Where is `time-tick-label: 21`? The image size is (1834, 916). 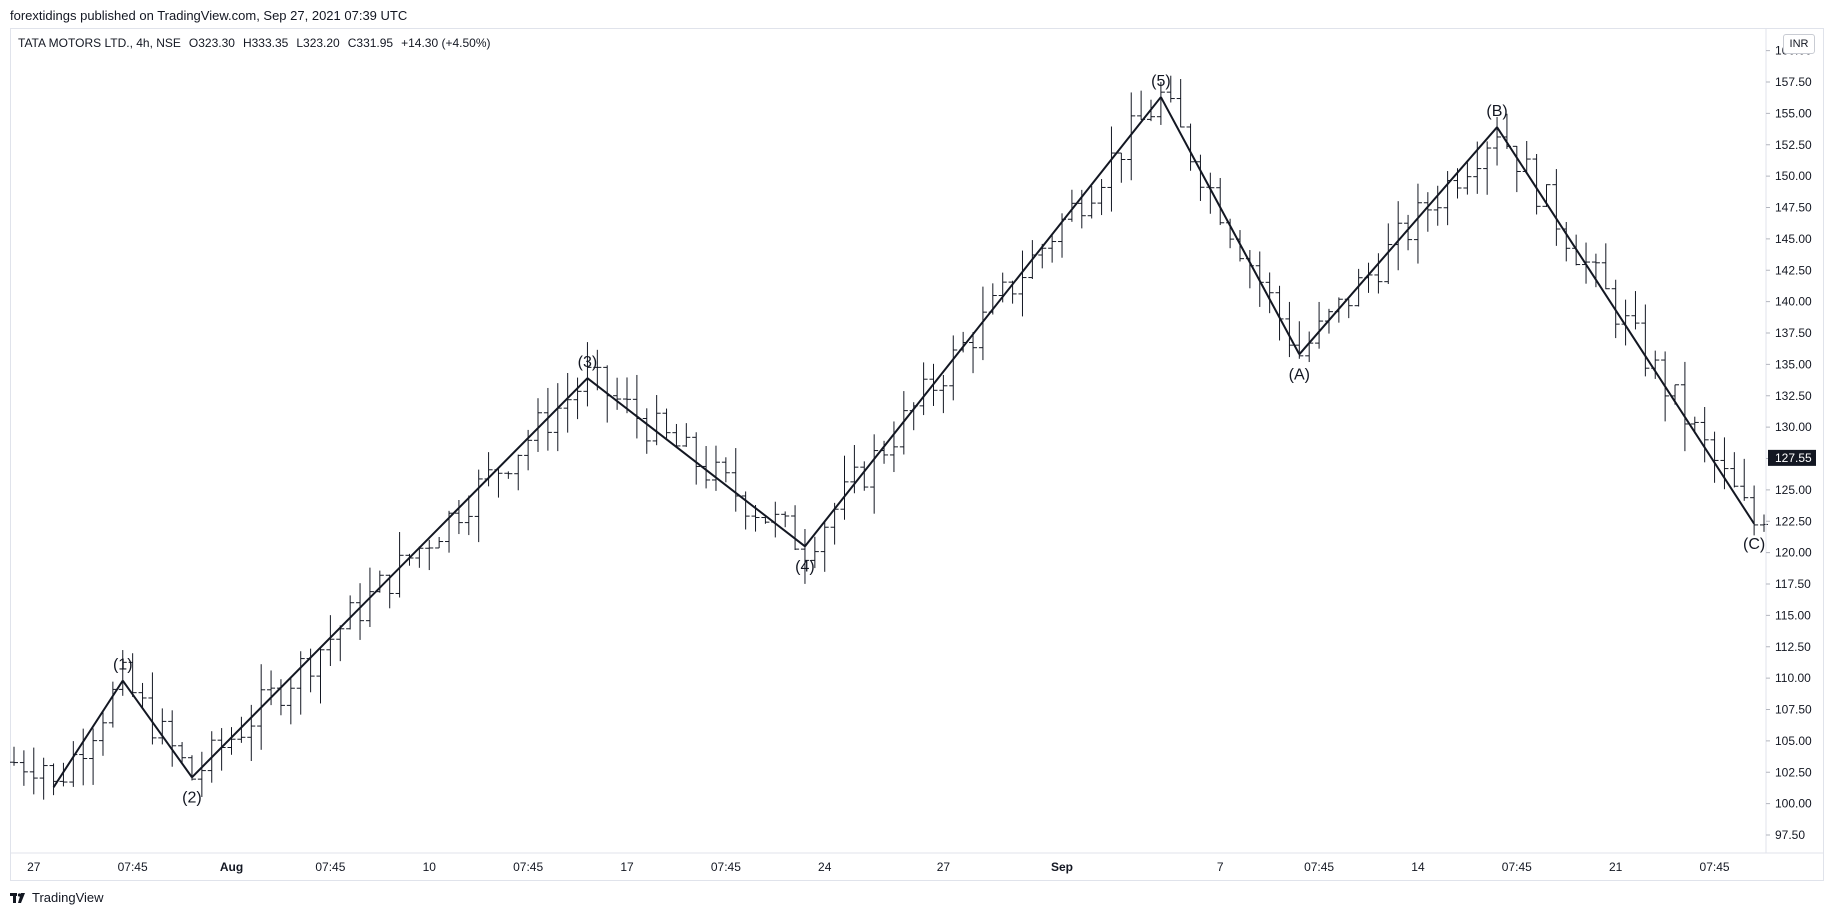 time-tick-label: 21 is located at coordinates (1616, 867).